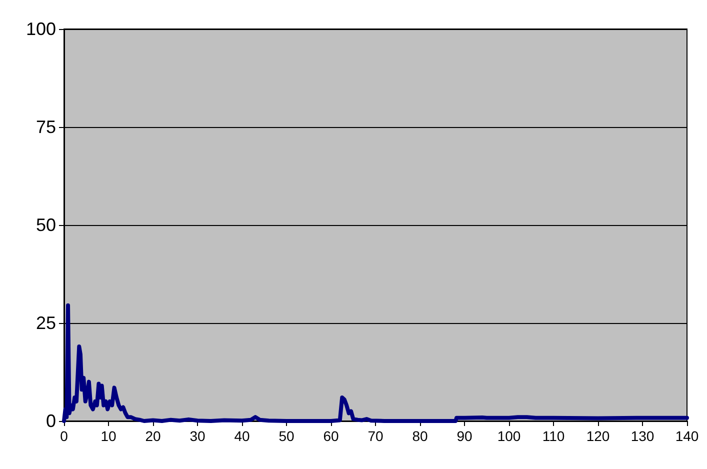 This screenshot has height=469, width=707. Describe the element at coordinates (331, 436) in the screenshot. I see `x-tick-label: 60` at that location.